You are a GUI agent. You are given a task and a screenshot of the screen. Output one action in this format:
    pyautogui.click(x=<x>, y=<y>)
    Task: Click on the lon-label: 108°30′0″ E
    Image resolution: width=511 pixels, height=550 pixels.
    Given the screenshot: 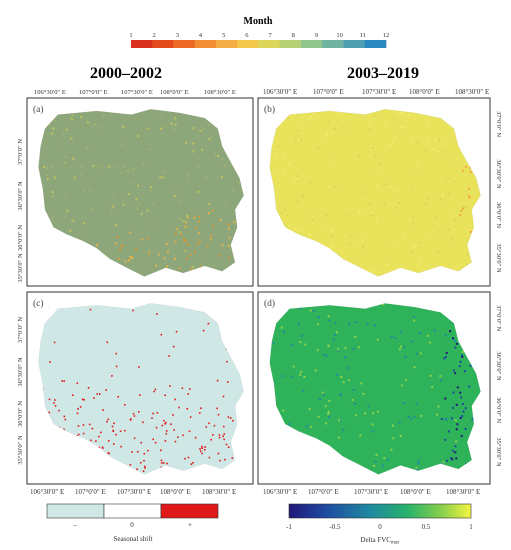 What is the action you would take?
    pyautogui.click(x=219, y=492)
    